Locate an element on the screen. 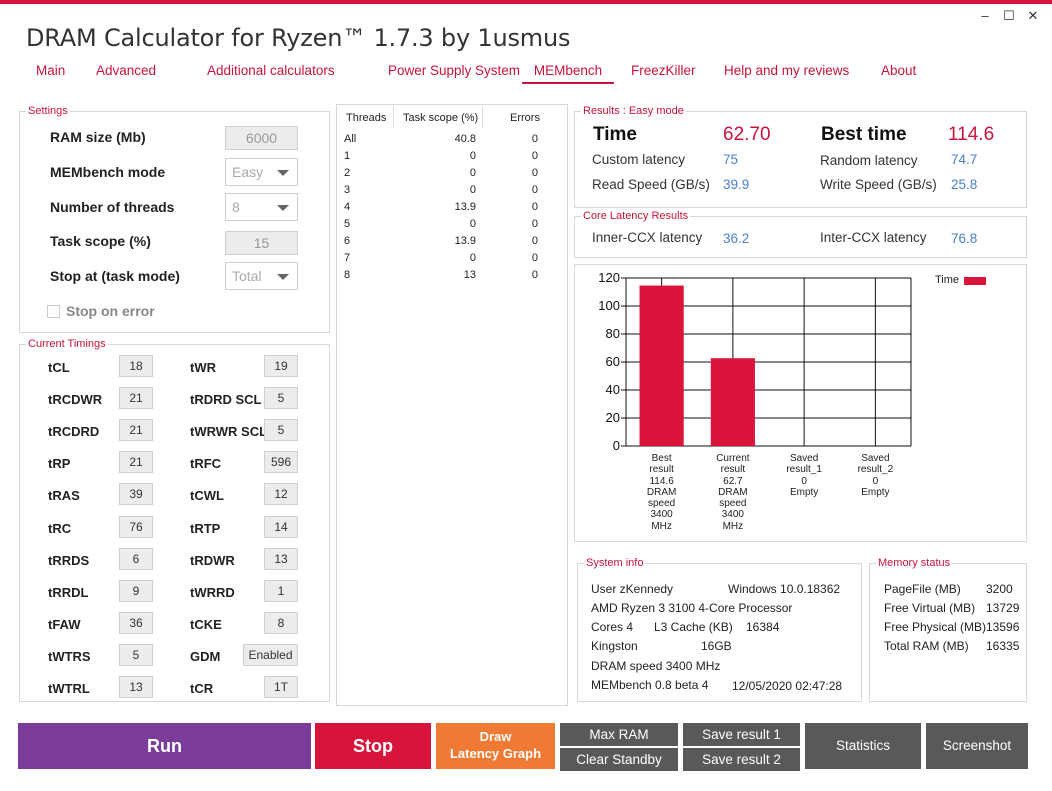 This screenshot has height=791, width=1052. current-timings-group: Current Timings is located at coordinates (174, 520).